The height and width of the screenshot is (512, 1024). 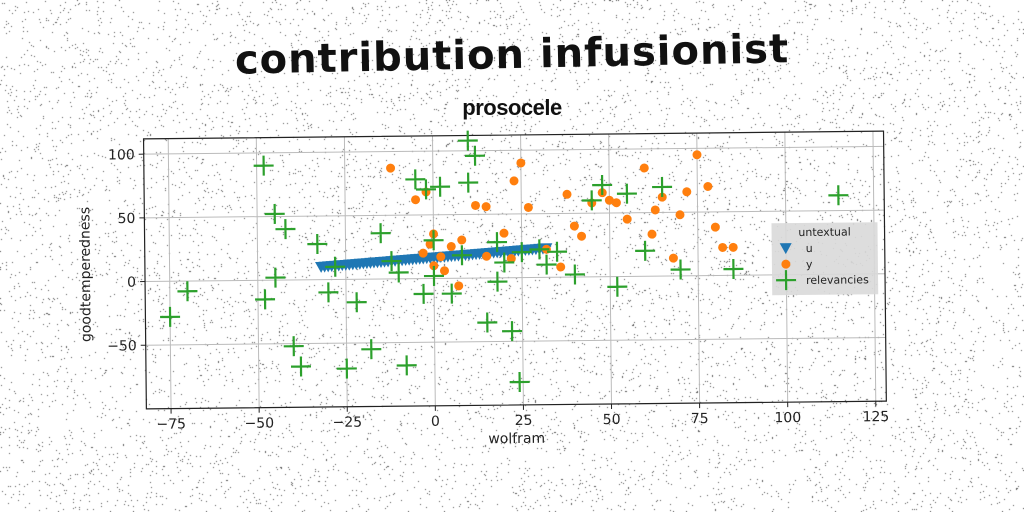 I want to click on x-tick-label: −75, so click(x=171, y=424).